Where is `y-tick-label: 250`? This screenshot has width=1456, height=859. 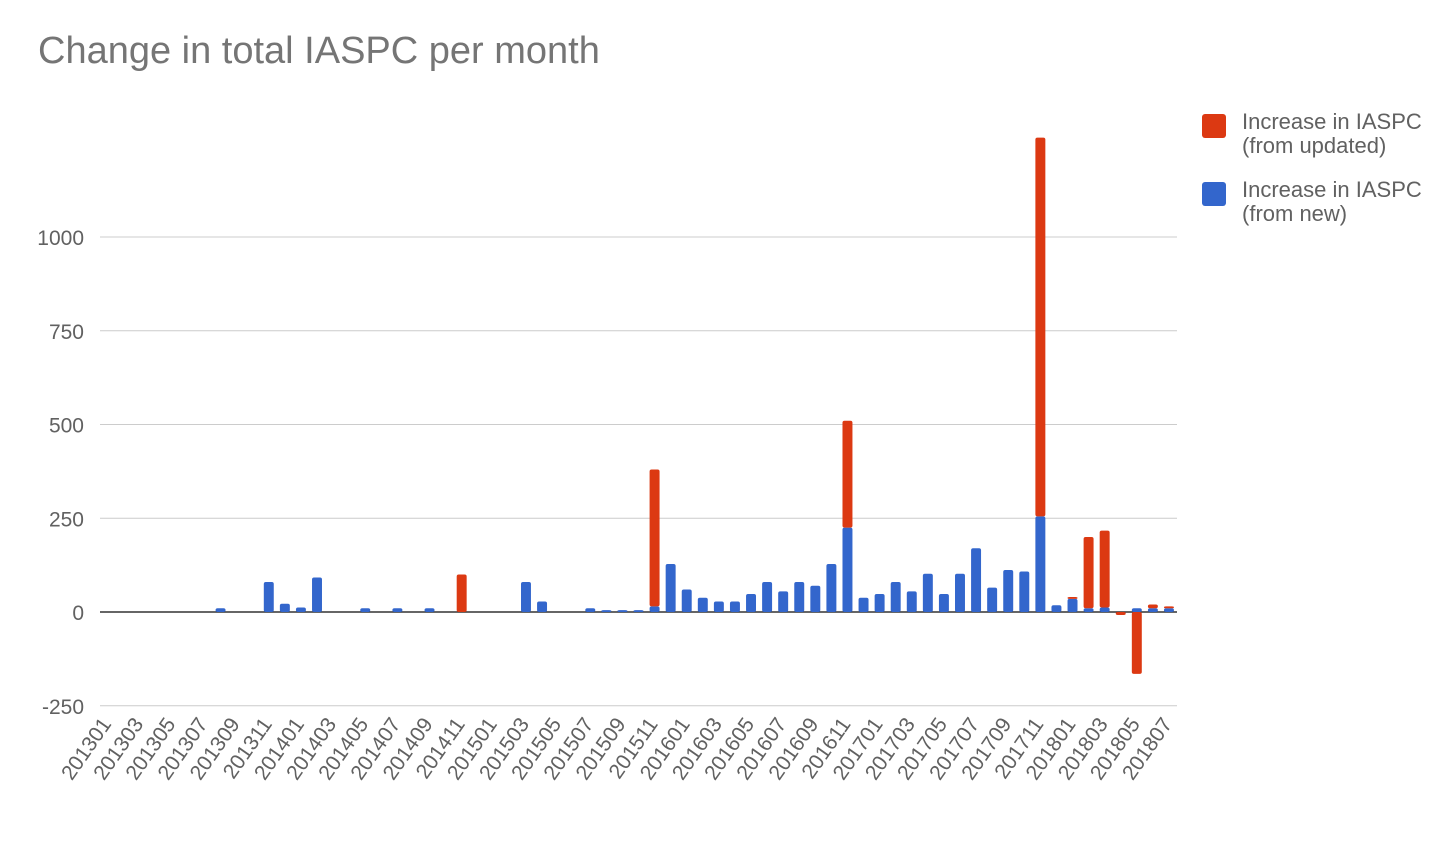
y-tick-label: 250 is located at coordinates (66, 519).